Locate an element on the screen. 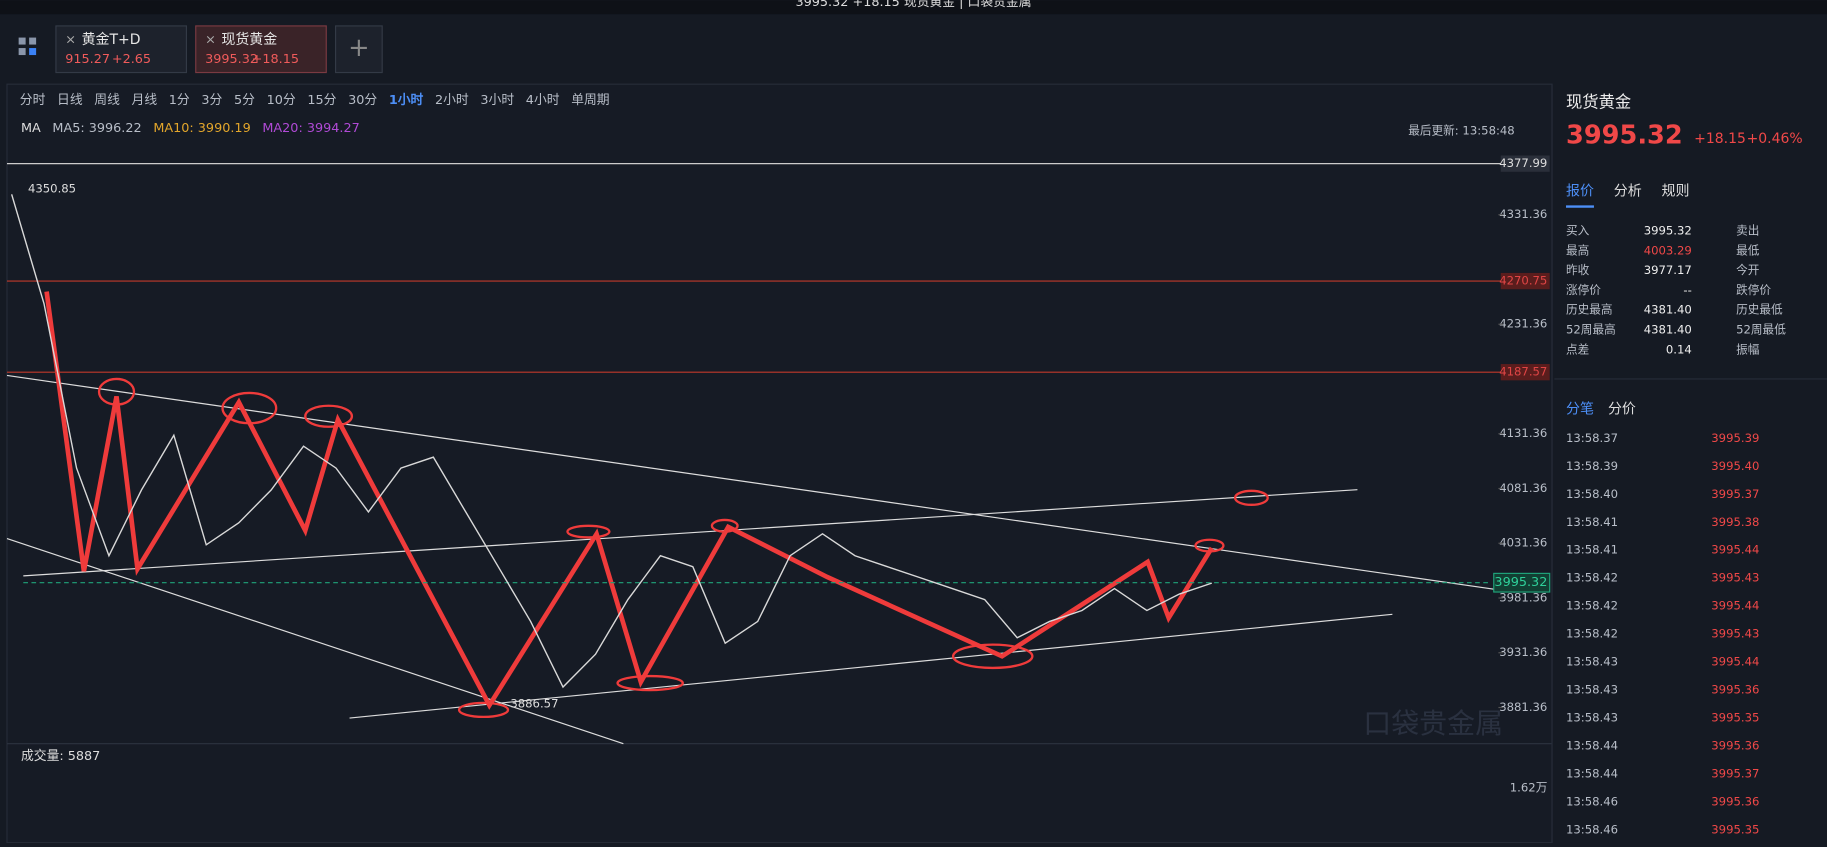 The height and width of the screenshot is (847, 1827). period: 4小时 is located at coordinates (543, 100).